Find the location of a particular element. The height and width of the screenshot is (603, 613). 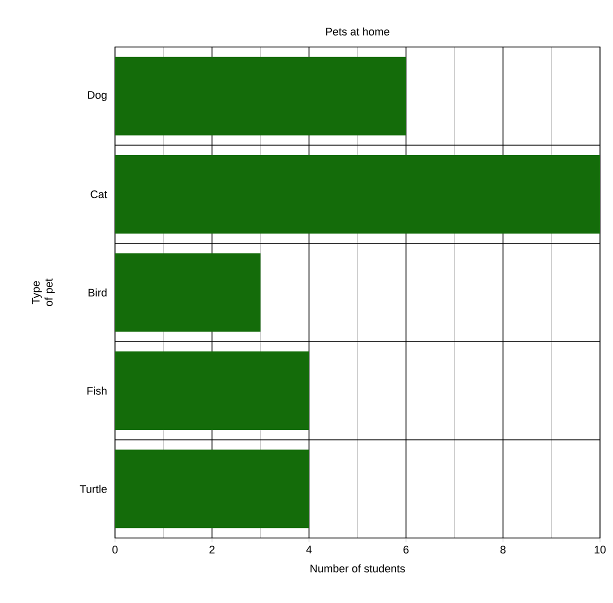

y-tick-label: Bird is located at coordinates (97, 292).